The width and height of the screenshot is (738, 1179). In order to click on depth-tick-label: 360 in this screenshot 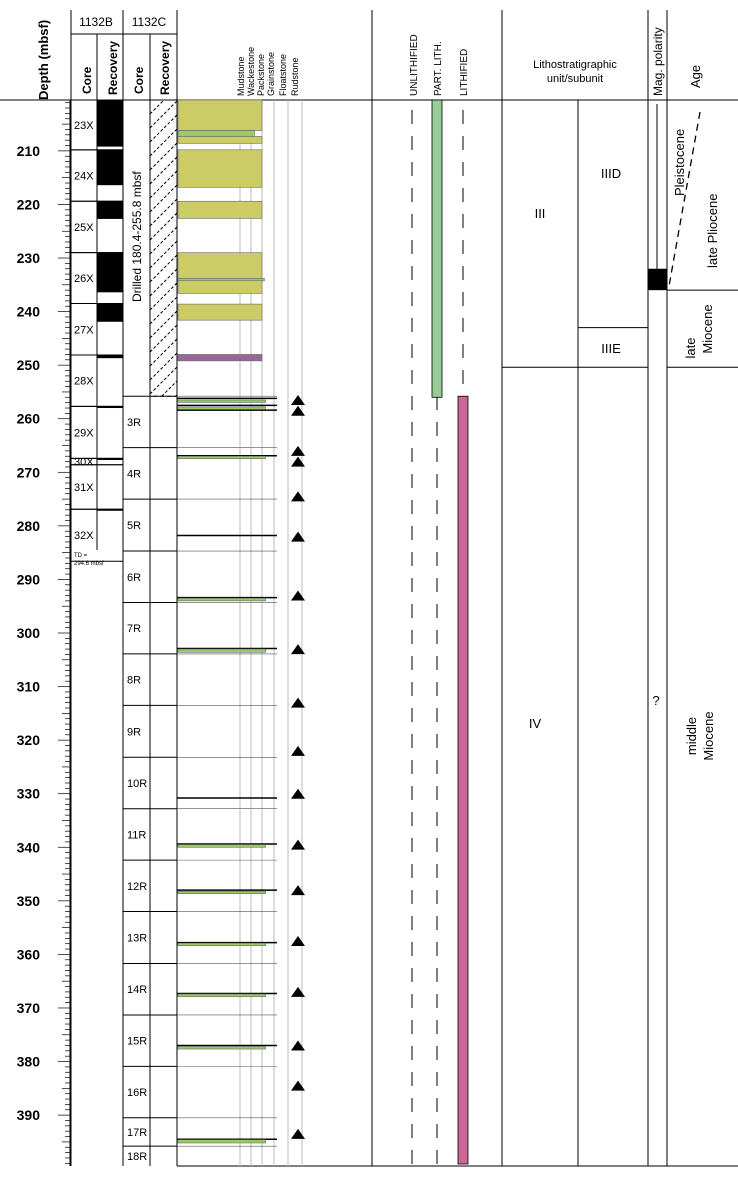, I will do `click(29, 954)`.